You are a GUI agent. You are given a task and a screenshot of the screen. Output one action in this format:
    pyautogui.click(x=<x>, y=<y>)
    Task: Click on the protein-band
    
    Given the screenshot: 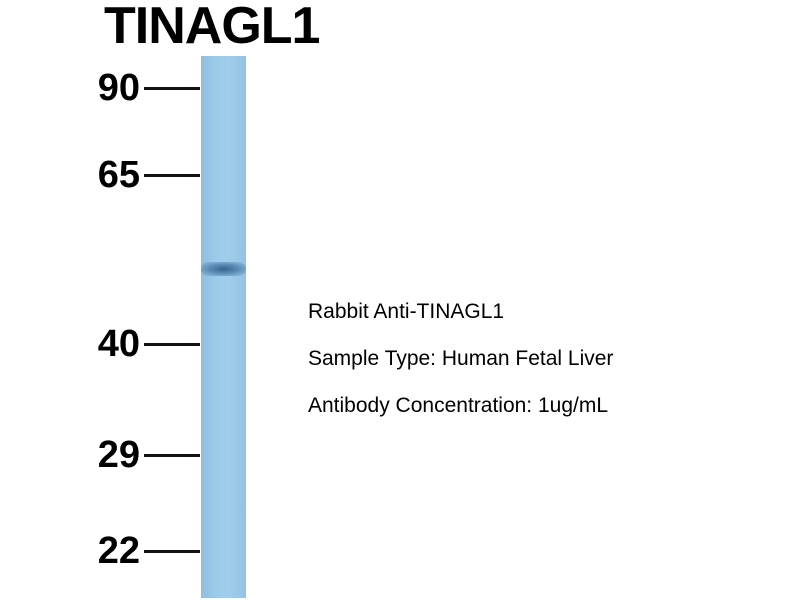 What is the action you would take?
    pyautogui.click(x=223, y=269)
    